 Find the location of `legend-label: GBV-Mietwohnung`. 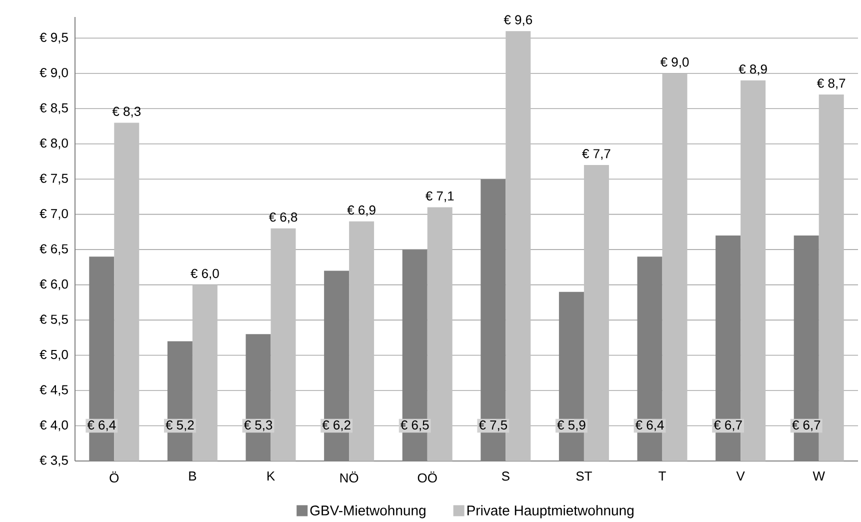

legend-label: GBV-Mietwohnung is located at coordinates (368, 511).